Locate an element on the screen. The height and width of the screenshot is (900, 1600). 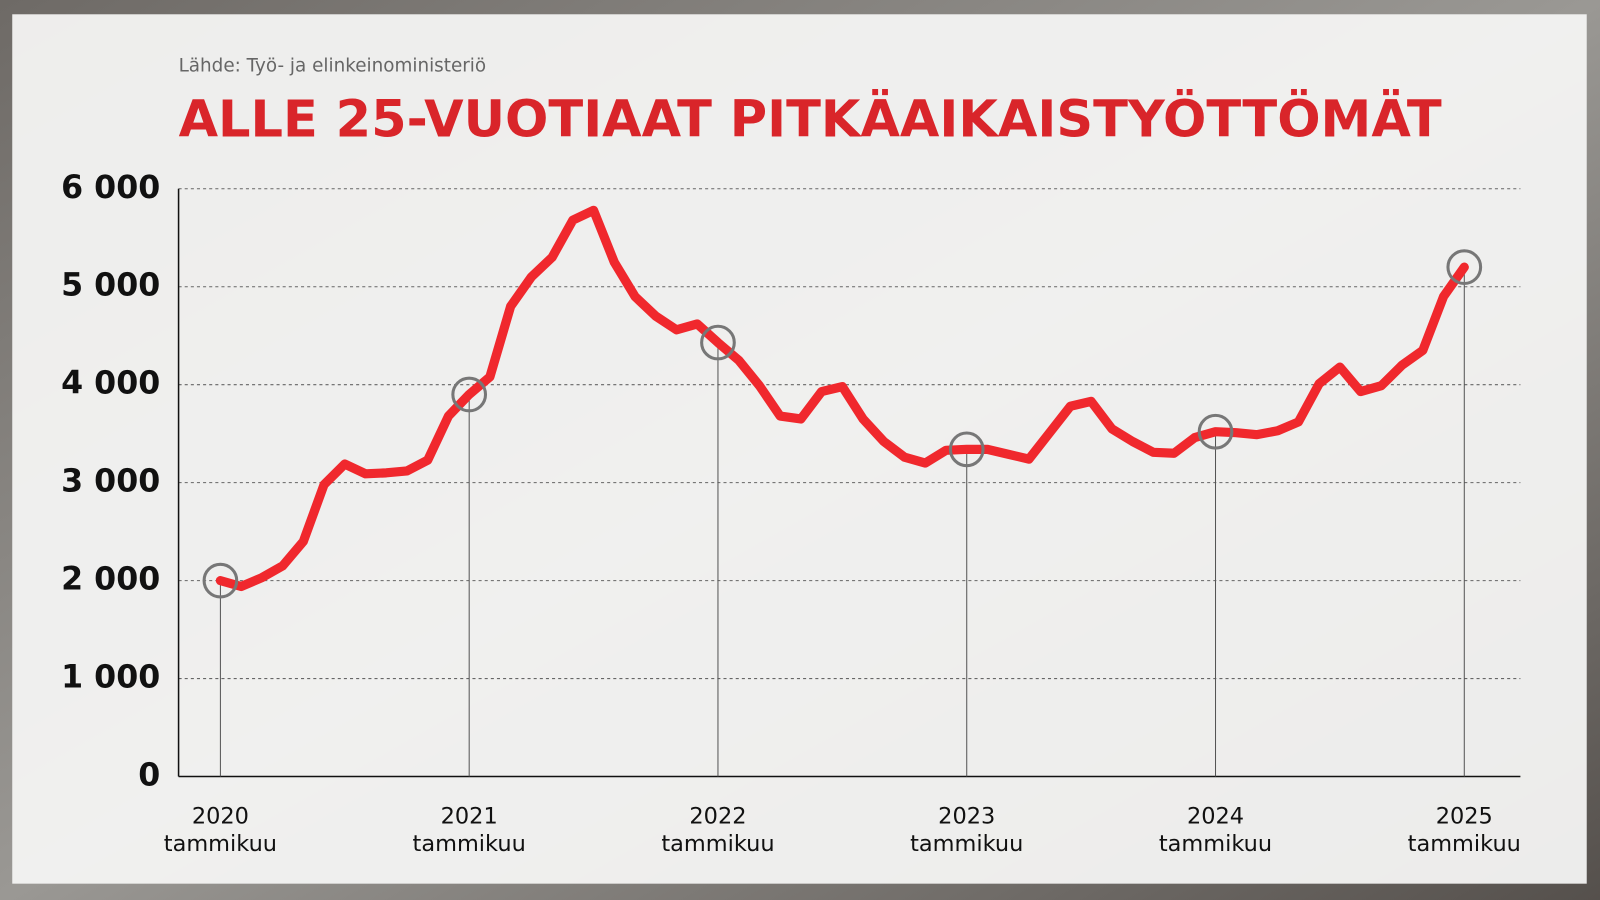
chart-title: ALLE 25-VUOTIAAT PITKÄAIKAISTYÖTTÖMÄT is located at coordinates (810, 118).